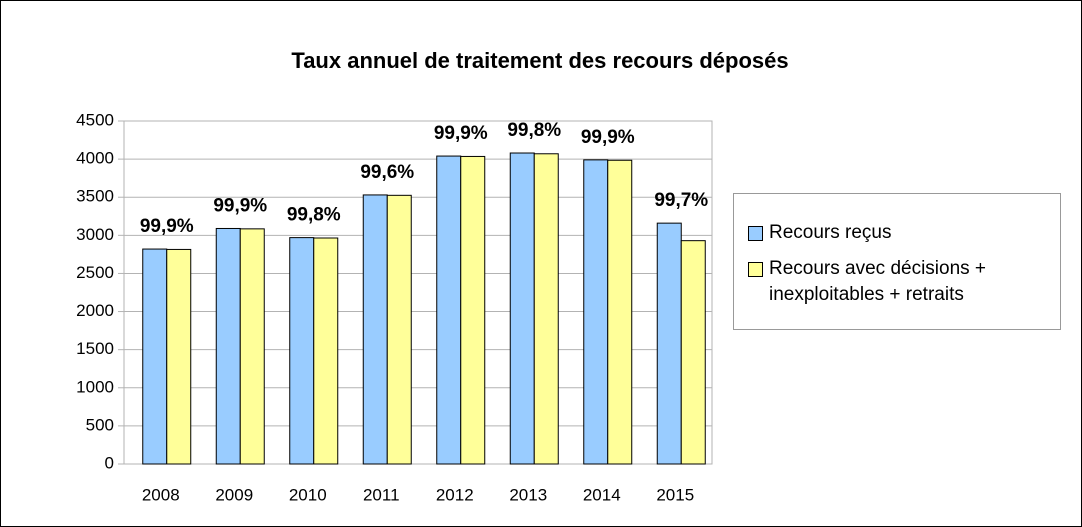 The width and height of the screenshot is (1082, 527). I want to click on y-tick-label: 3000, so click(95, 234).